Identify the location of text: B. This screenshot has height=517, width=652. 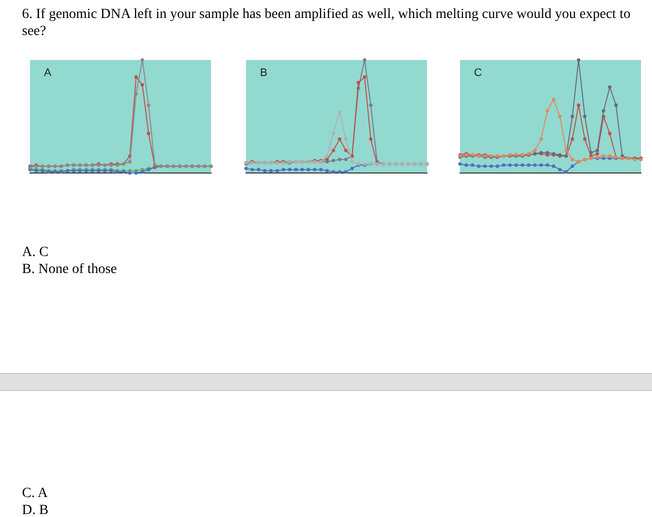
(264, 73).